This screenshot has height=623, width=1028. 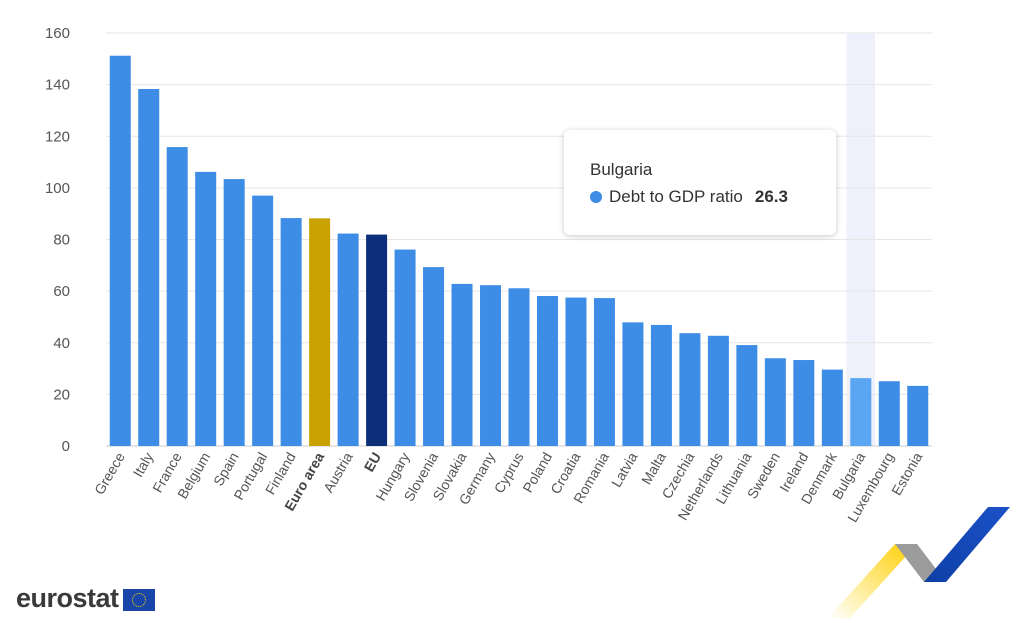 What do you see at coordinates (291, 332) in the screenshot?
I see `bar-finland` at bounding box center [291, 332].